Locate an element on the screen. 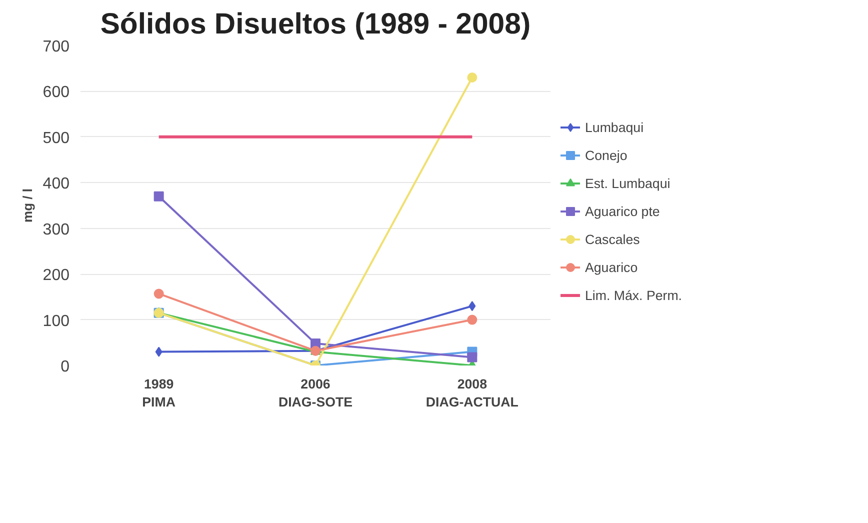 The width and height of the screenshot is (868, 523). chart-title: Sólidos Disueltos (1989 - 2008) is located at coordinates (315, 24).